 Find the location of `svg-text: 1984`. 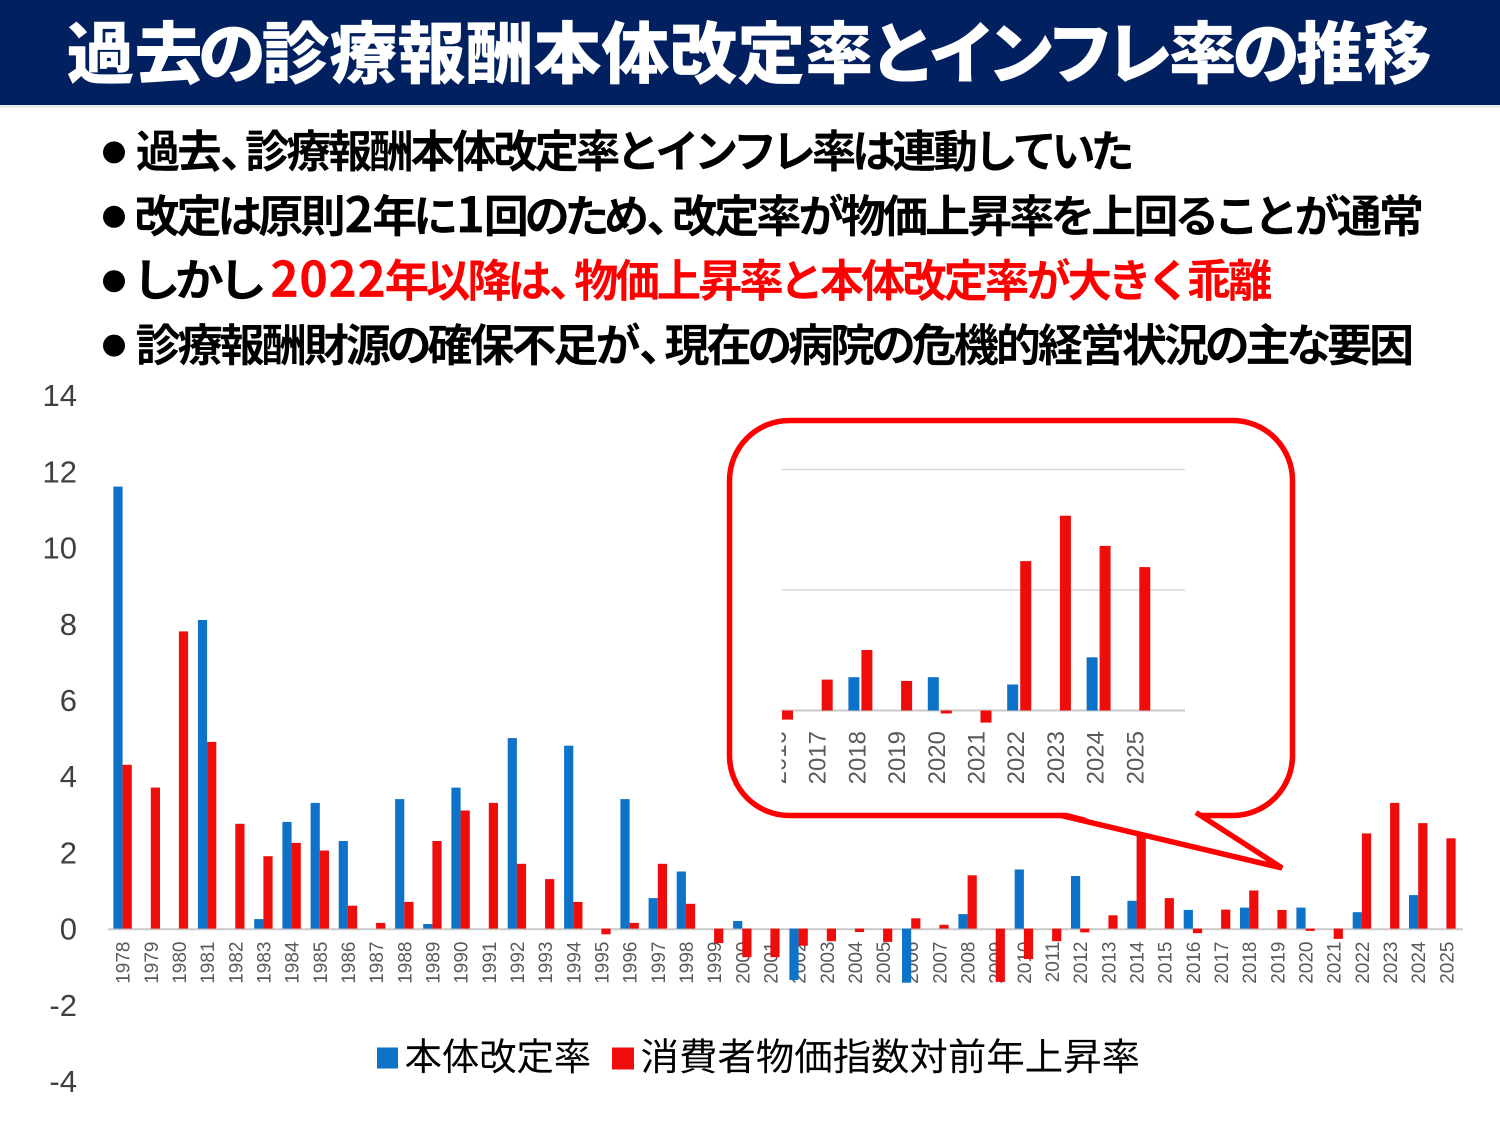

svg-text: 1984 is located at coordinates (293, 962).